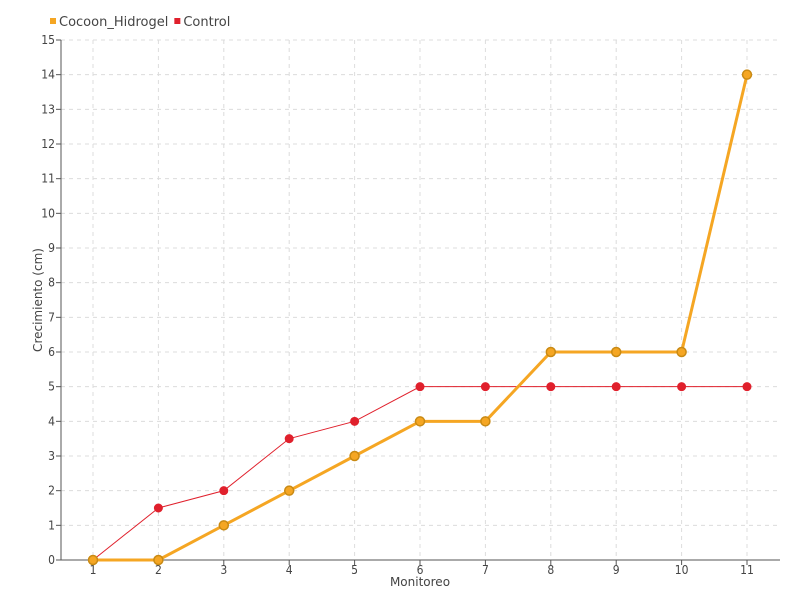 The height and width of the screenshot is (600, 800). I want to click on y-axis-label: Crecimiento (cm), so click(38, 300).